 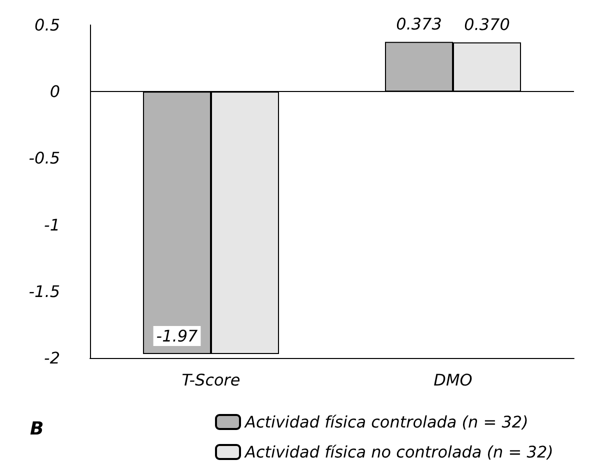 What do you see at coordinates (399, 452) in the screenshot?
I see `legend-label: Actividad física no controlada (n = 32)` at bounding box center [399, 452].